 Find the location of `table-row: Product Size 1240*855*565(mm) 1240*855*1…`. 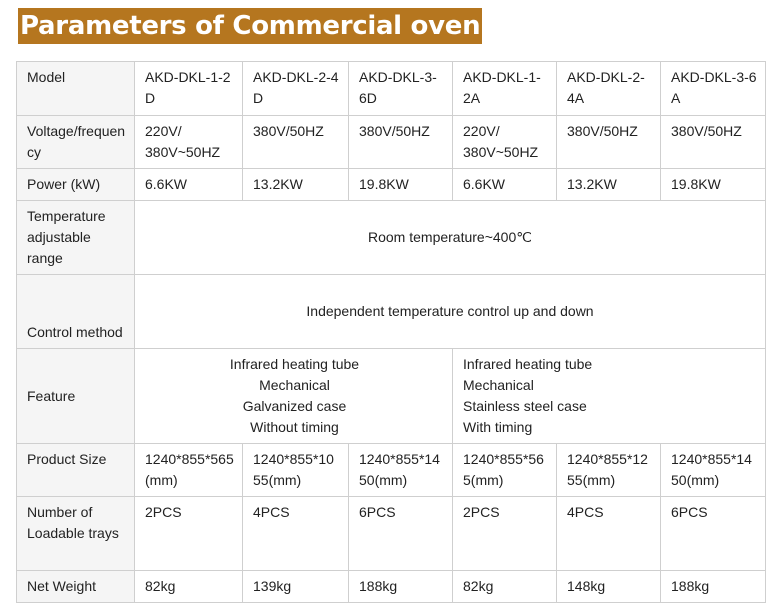

table-row: Product Size 1240*855*565(mm) 1240*855*1… is located at coordinates (391, 470).